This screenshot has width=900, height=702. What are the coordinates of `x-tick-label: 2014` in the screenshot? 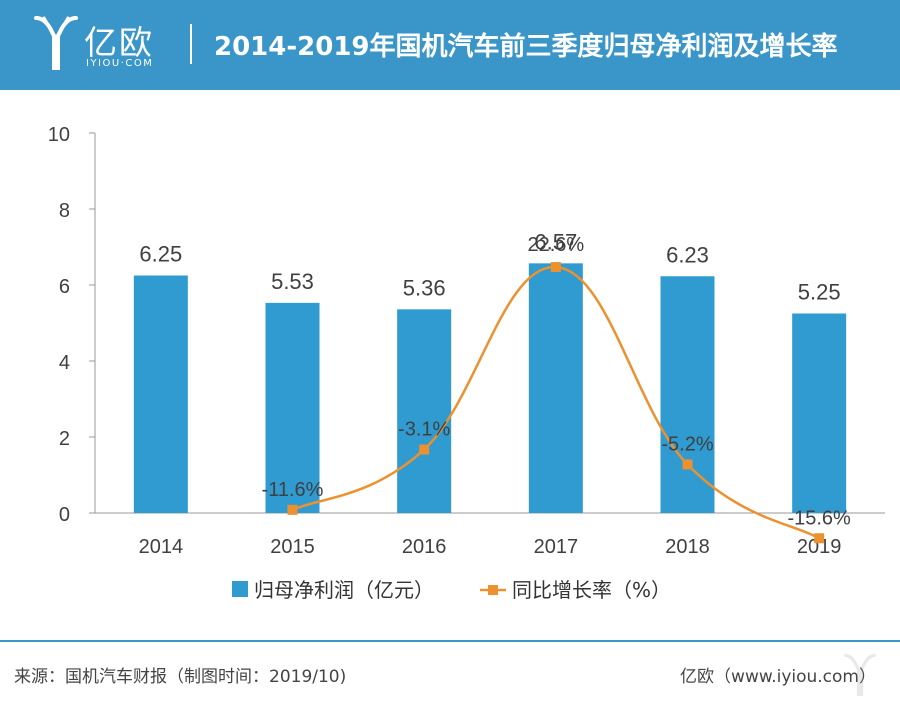 It's located at (161, 547).